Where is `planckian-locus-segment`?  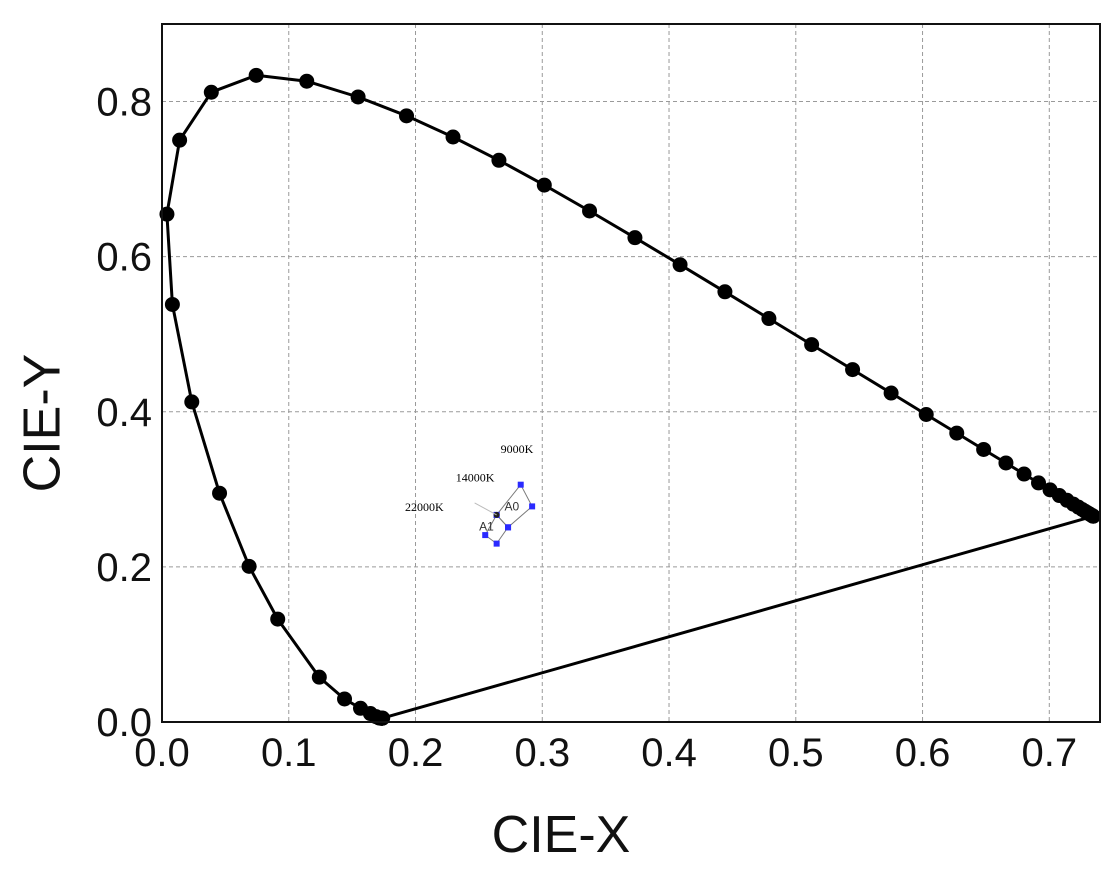
planckian-locus-segment is located at coordinates (485, 509).